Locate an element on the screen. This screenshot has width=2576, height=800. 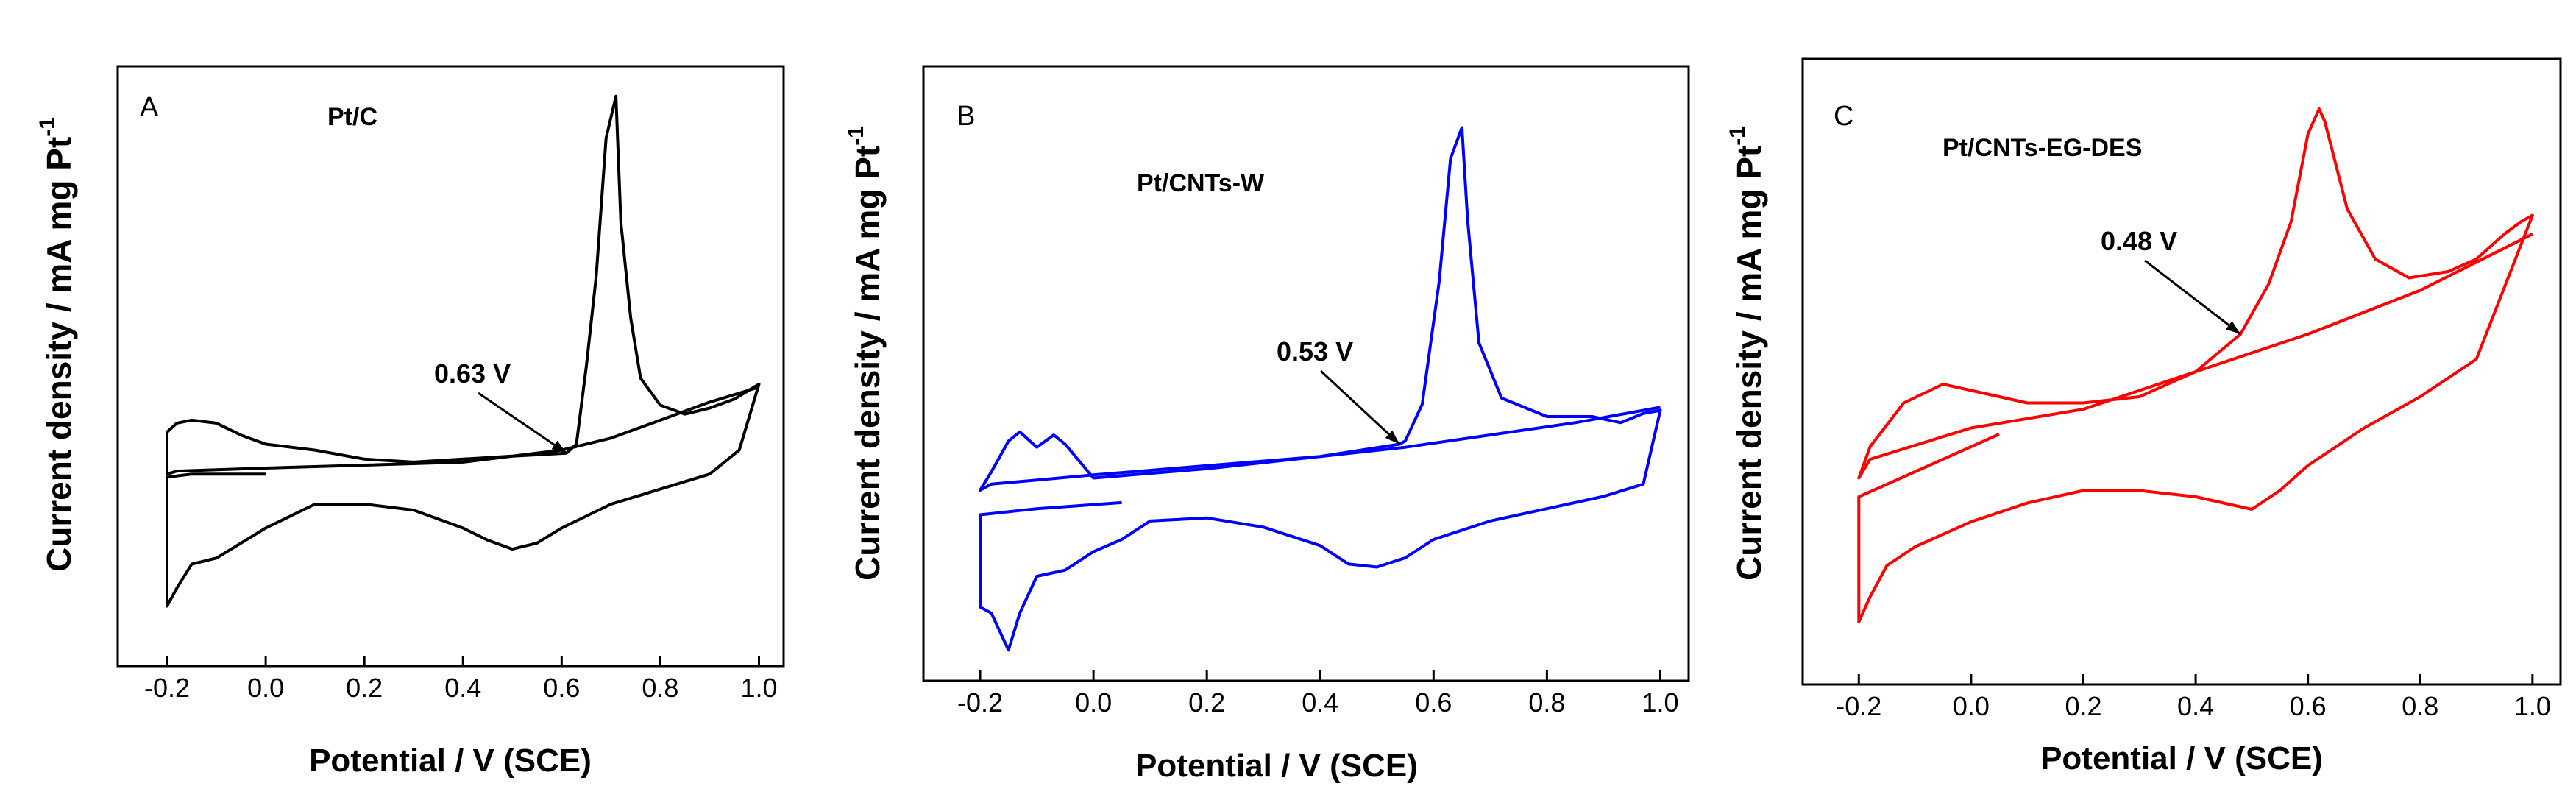
panel-b-x-tick-label: 0.0 is located at coordinates (1093, 702).